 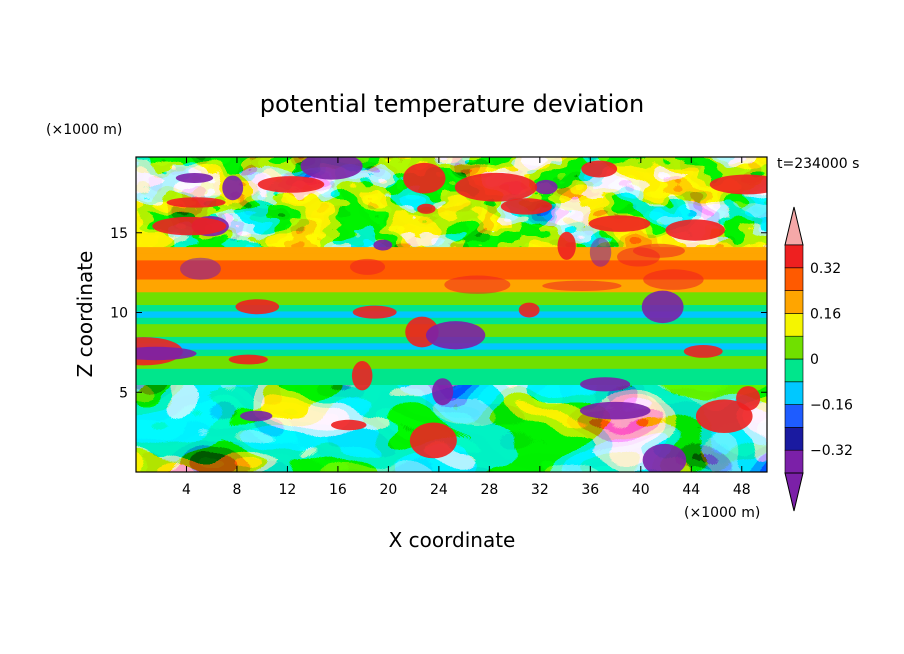 I want to click on colorbar-tick-label: 0.32, so click(x=825, y=269).